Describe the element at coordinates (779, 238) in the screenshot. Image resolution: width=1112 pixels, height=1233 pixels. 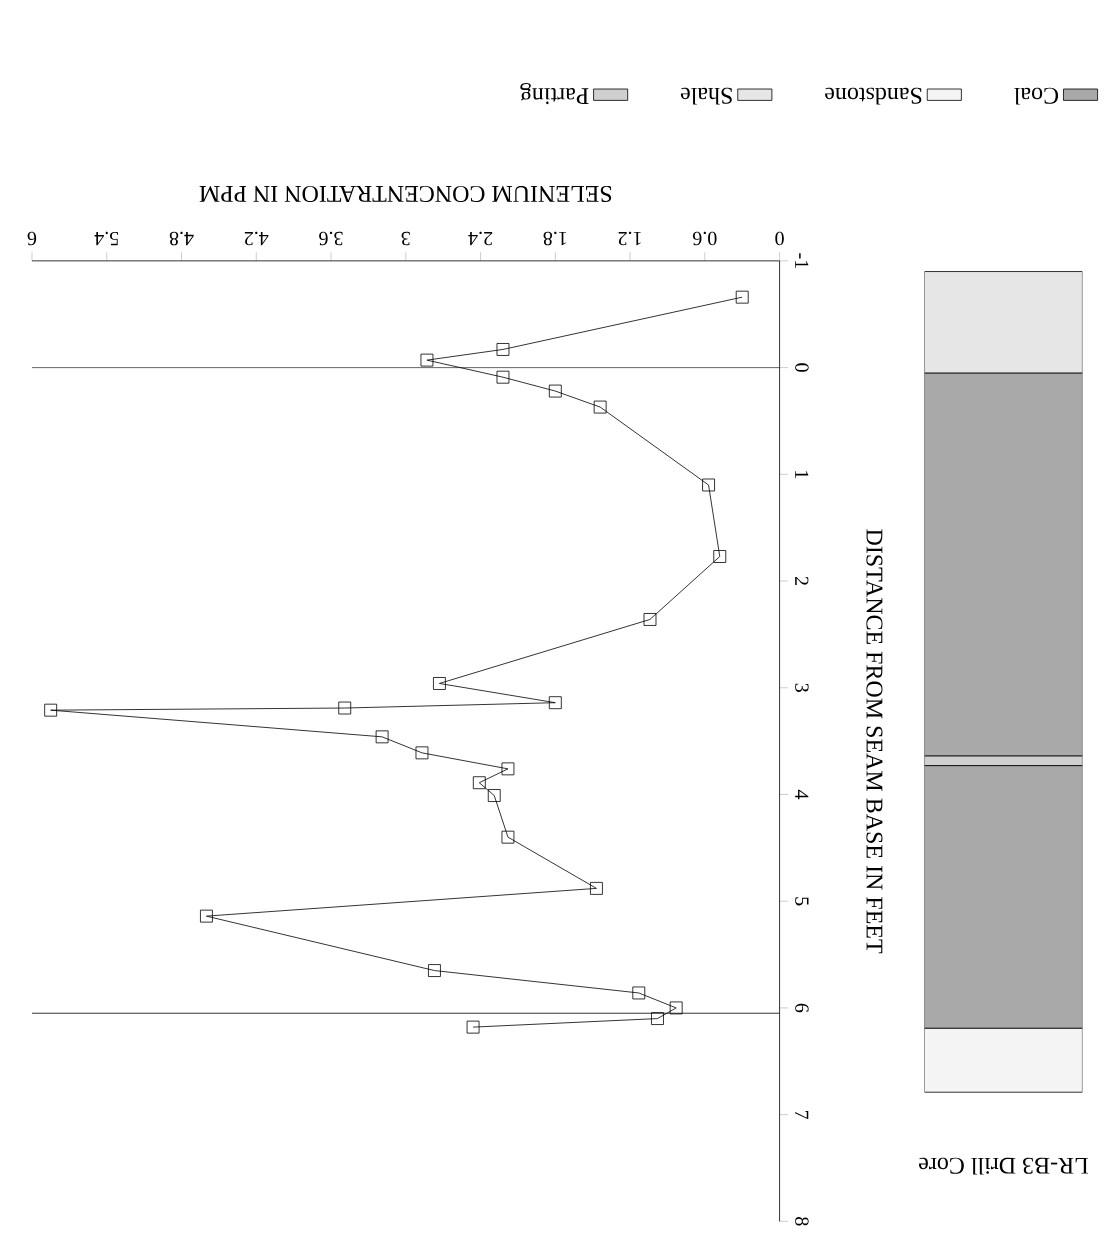
I see `x-tick-label: 0` at that location.